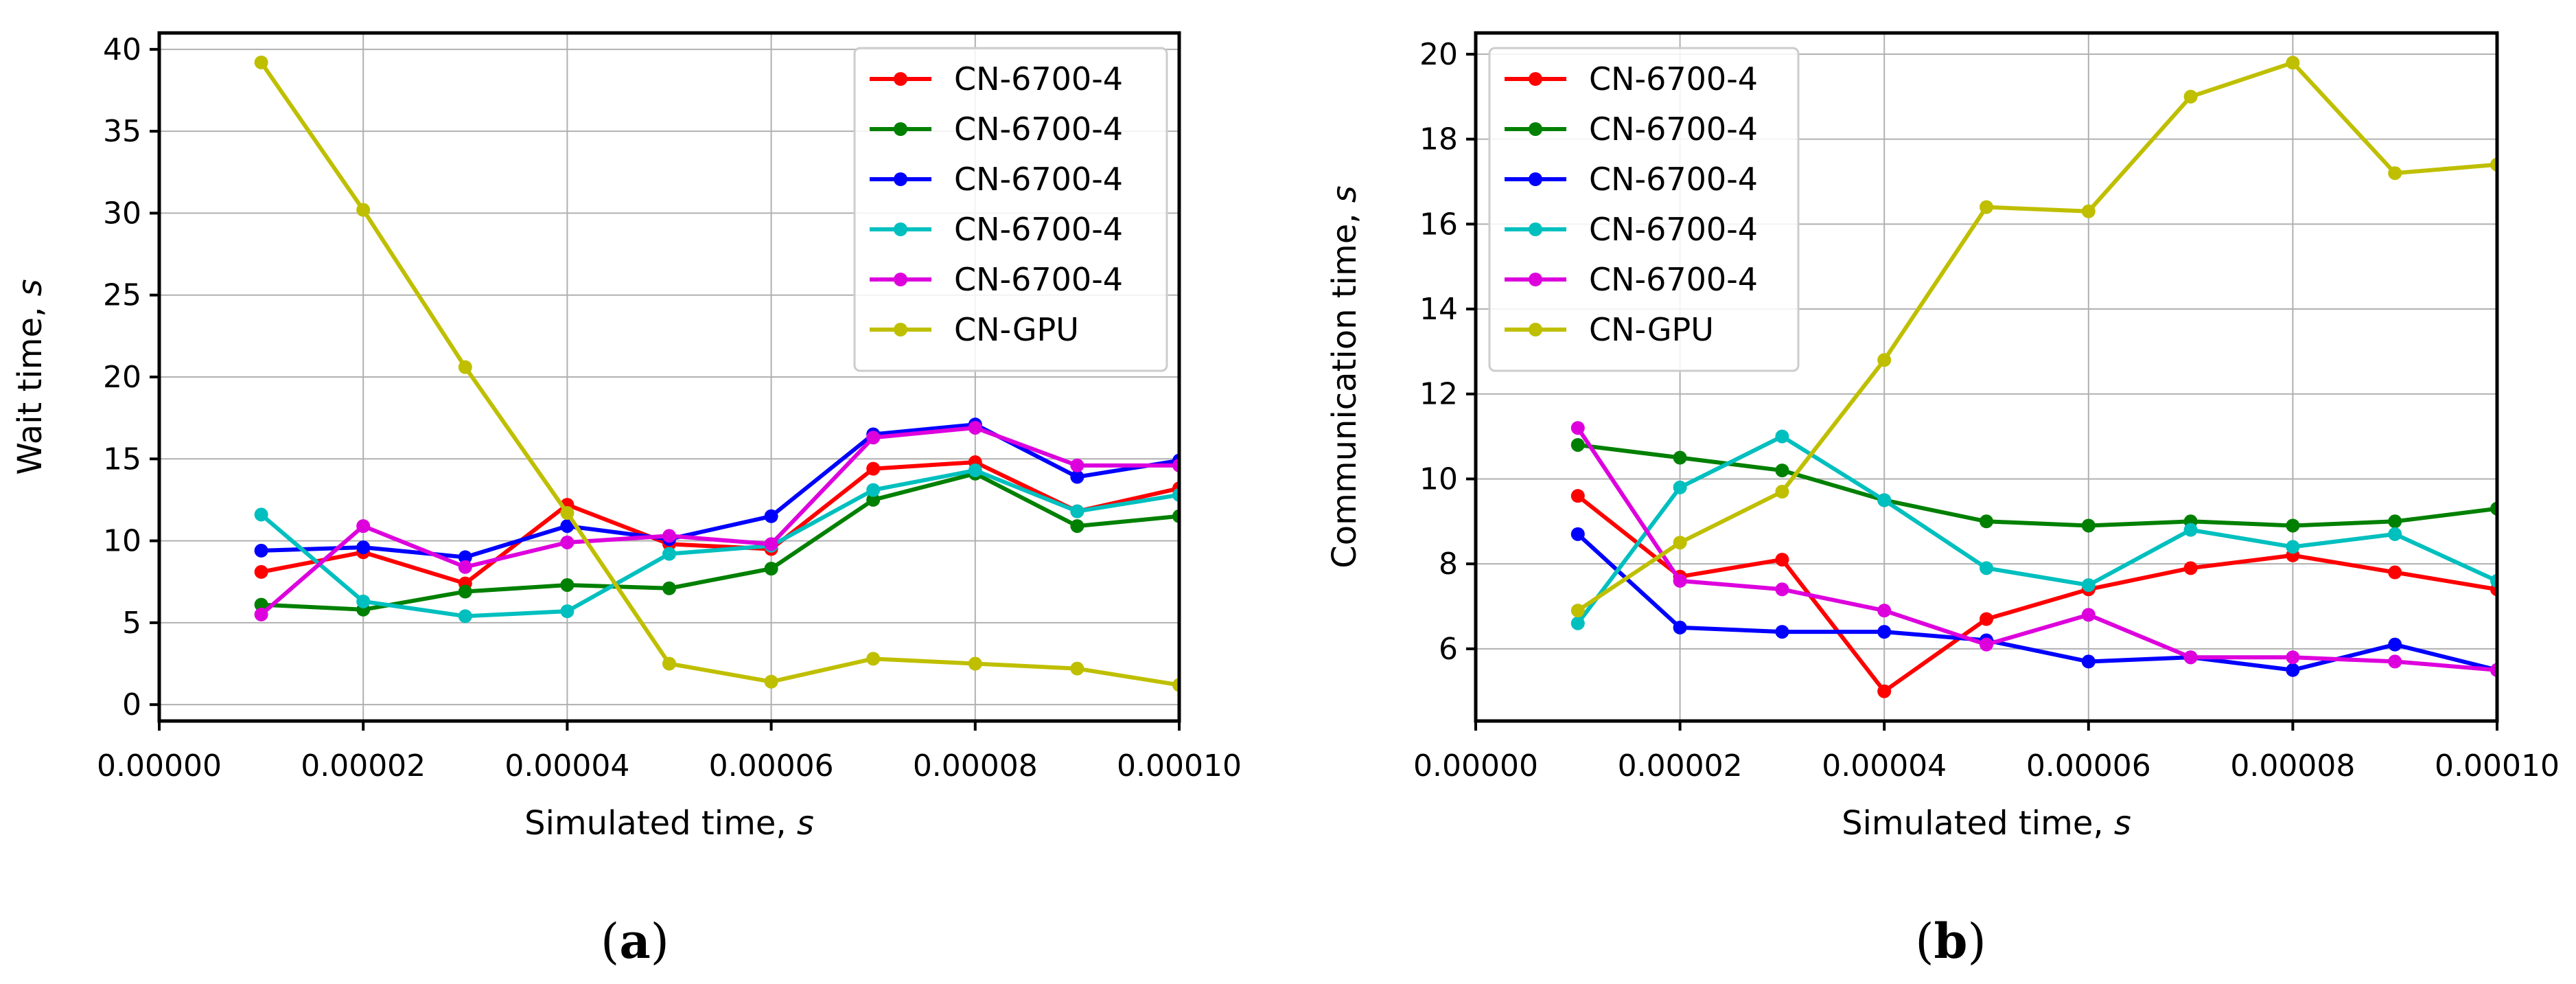  I want to click on x-axis-label: Simulated time, s, so click(669, 824).